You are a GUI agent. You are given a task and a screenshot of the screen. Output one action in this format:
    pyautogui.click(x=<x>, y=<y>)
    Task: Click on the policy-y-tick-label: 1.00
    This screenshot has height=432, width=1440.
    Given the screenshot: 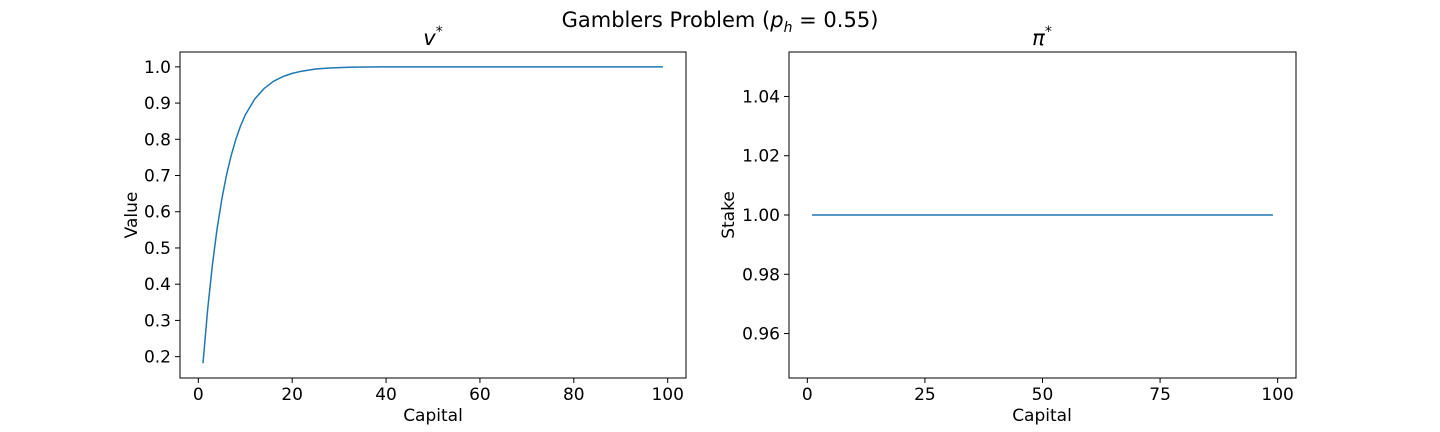 What is the action you would take?
    pyautogui.click(x=761, y=216)
    